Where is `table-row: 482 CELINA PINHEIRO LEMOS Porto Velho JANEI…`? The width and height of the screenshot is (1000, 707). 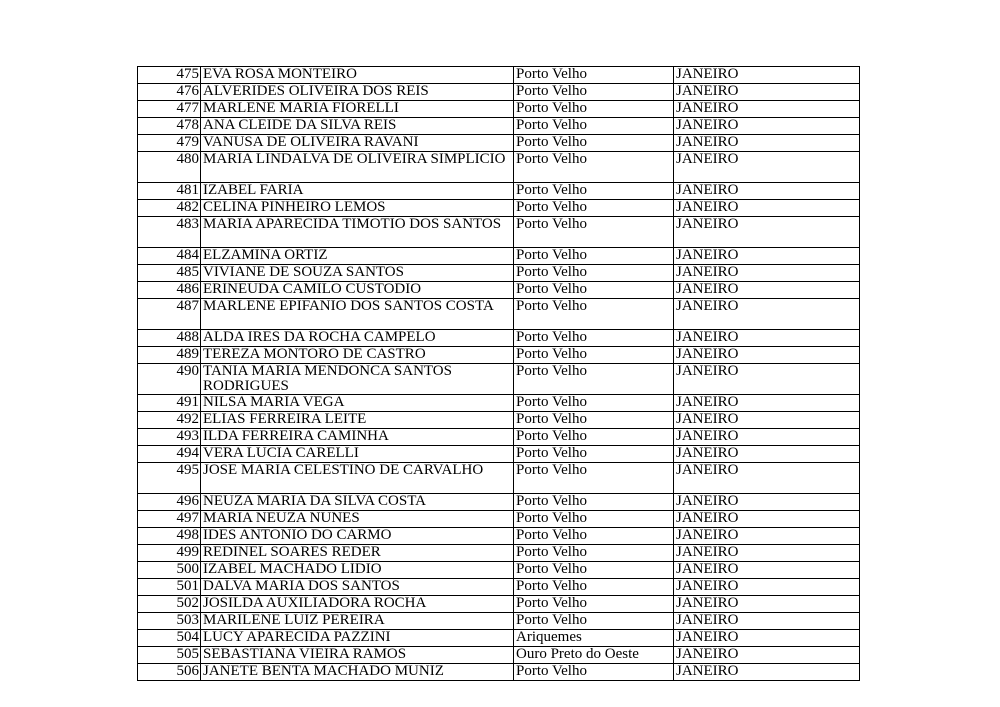
table-row: 482 CELINA PINHEIRO LEMOS Porto Velho JANEI… is located at coordinates (498, 208).